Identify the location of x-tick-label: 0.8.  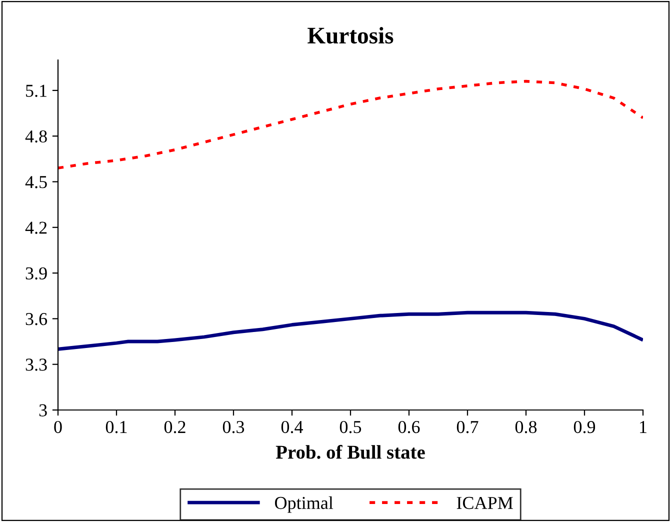
(526, 427).